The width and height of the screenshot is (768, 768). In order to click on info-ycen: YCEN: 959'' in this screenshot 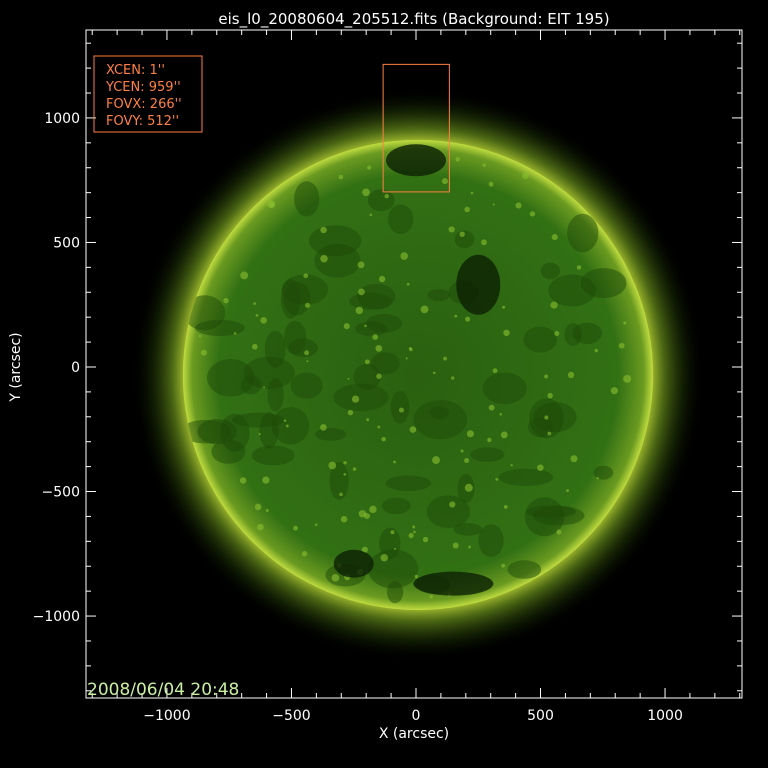, I will do `click(143, 87)`.